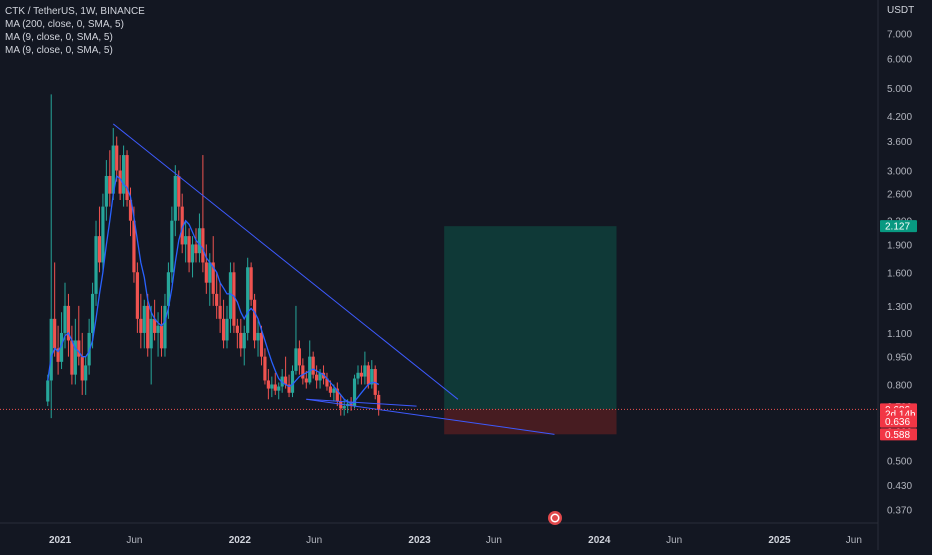 The image size is (932, 555). I want to click on stop-zone, so click(530, 422).